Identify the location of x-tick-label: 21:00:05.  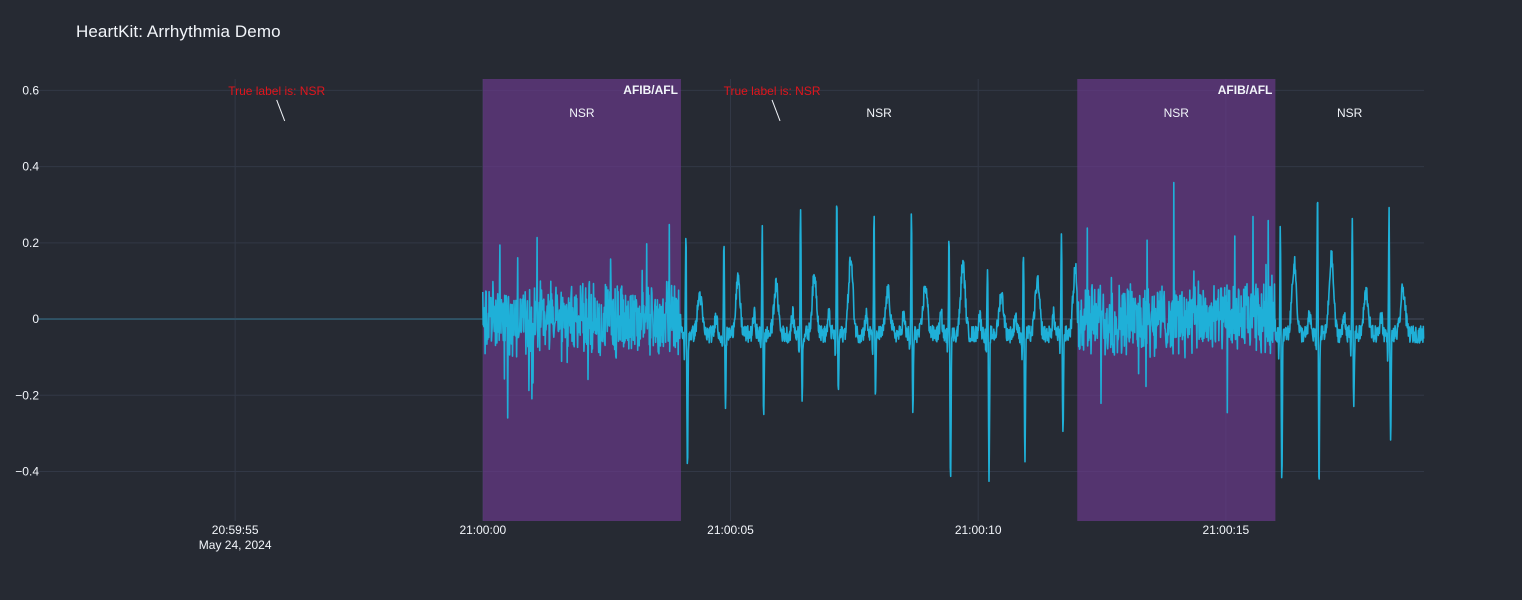
(730, 530).